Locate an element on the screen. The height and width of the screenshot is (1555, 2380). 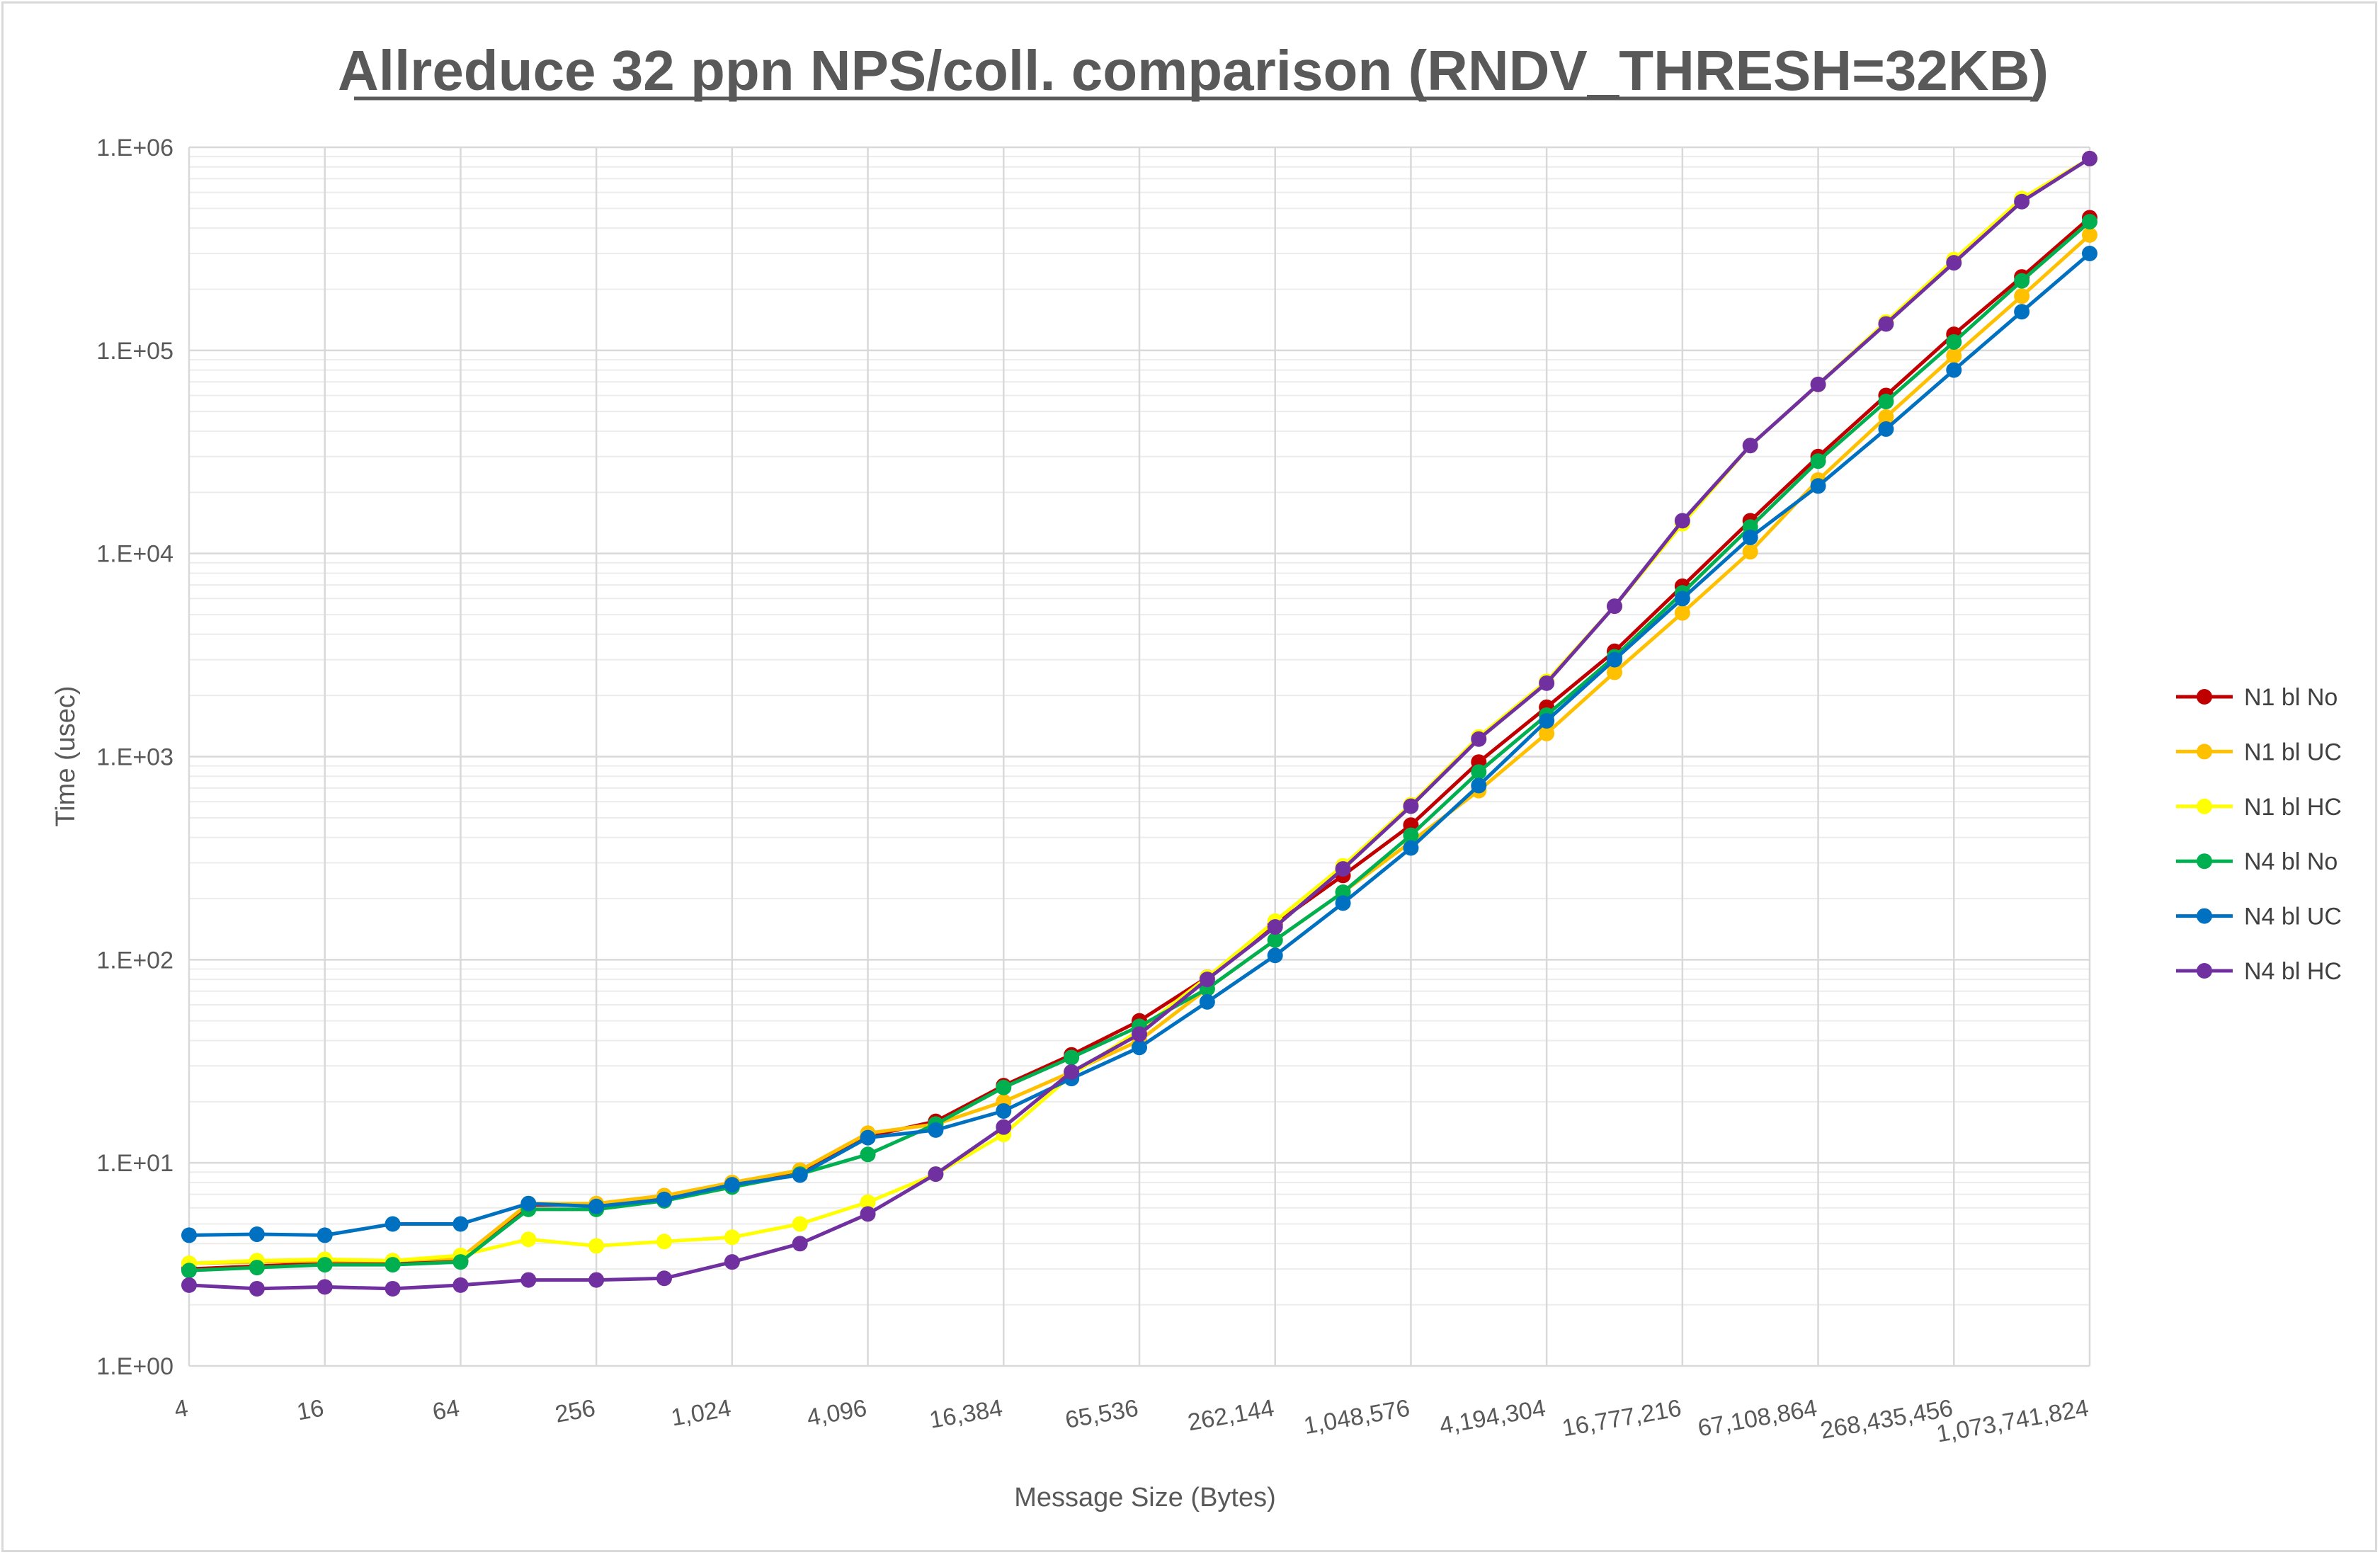
y-tick-label: 1.E+02 is located at coordinates (134, 960).